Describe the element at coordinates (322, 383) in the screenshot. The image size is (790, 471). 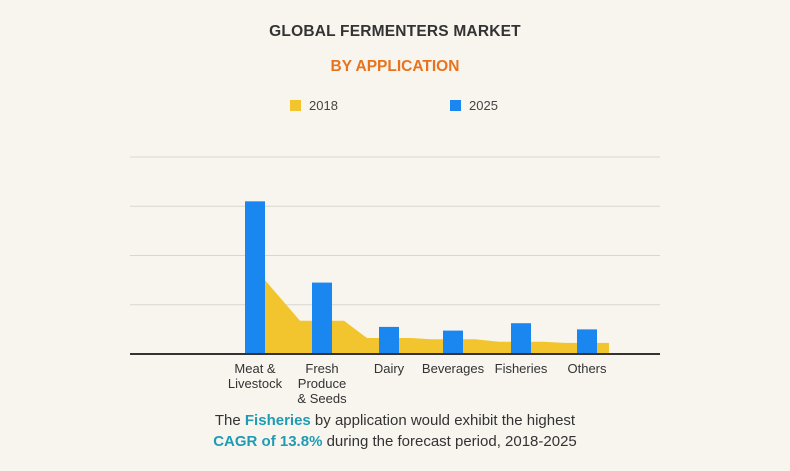
I see `x-tick-label: Fresh Produce & Seeds` at that location.